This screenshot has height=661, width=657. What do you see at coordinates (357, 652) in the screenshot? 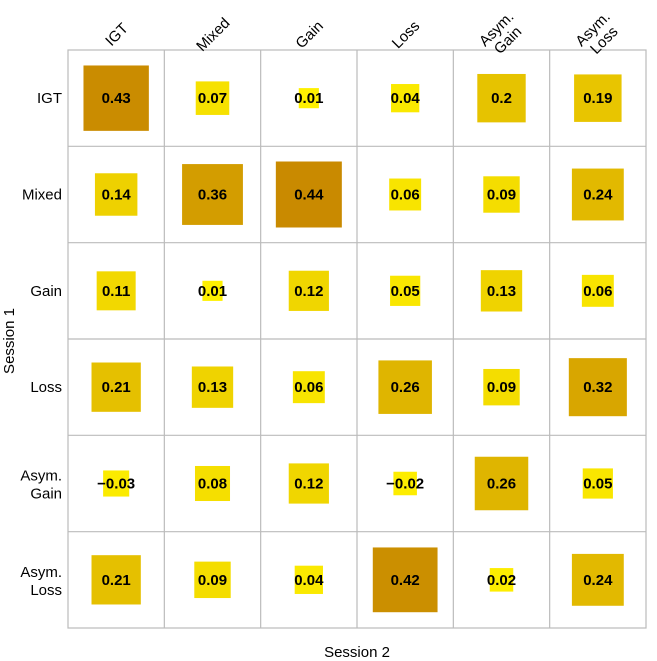
I see `x-axis-title: Session 2` at bounding box center [357, 652].